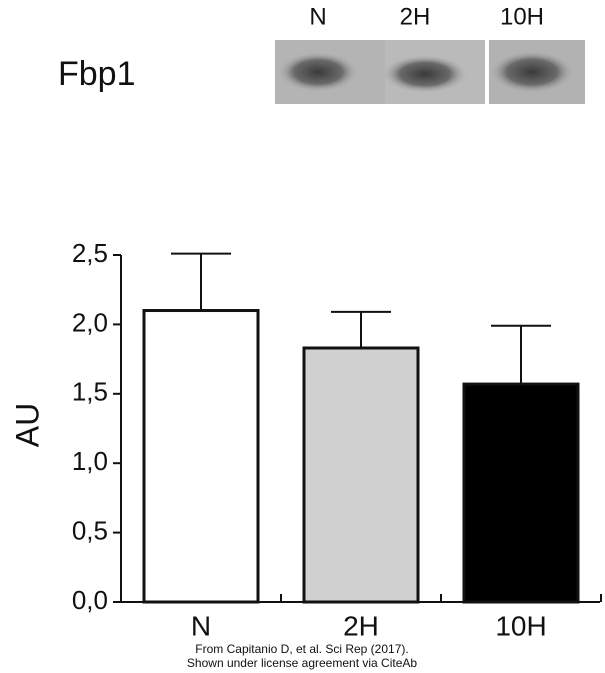 This screenshot has height=673, width=605. I want to click on y-tick-label: 1,0, so click(90, 461).